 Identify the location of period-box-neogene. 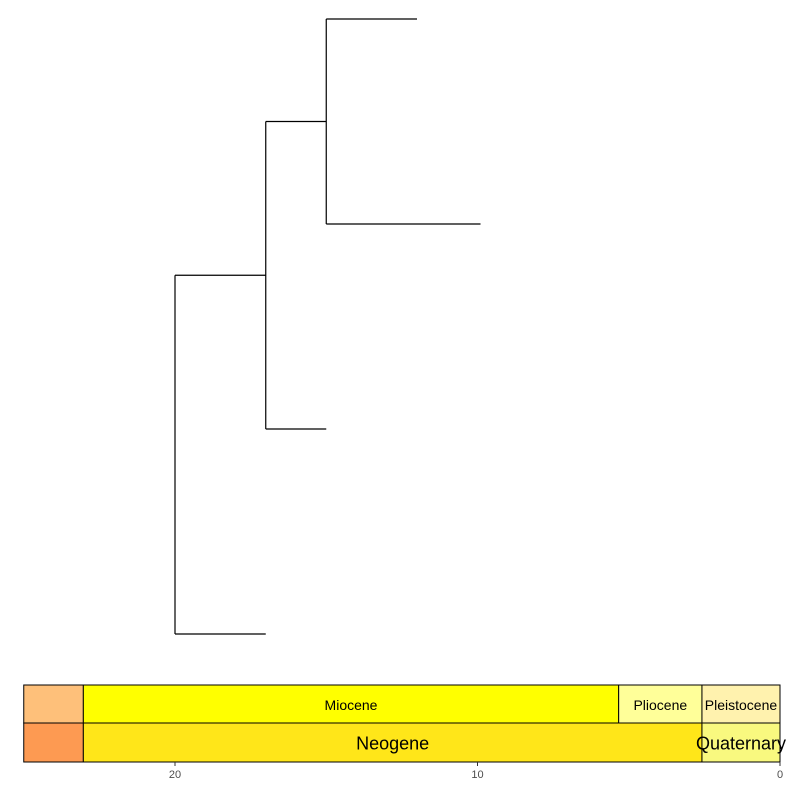
(392, 742).